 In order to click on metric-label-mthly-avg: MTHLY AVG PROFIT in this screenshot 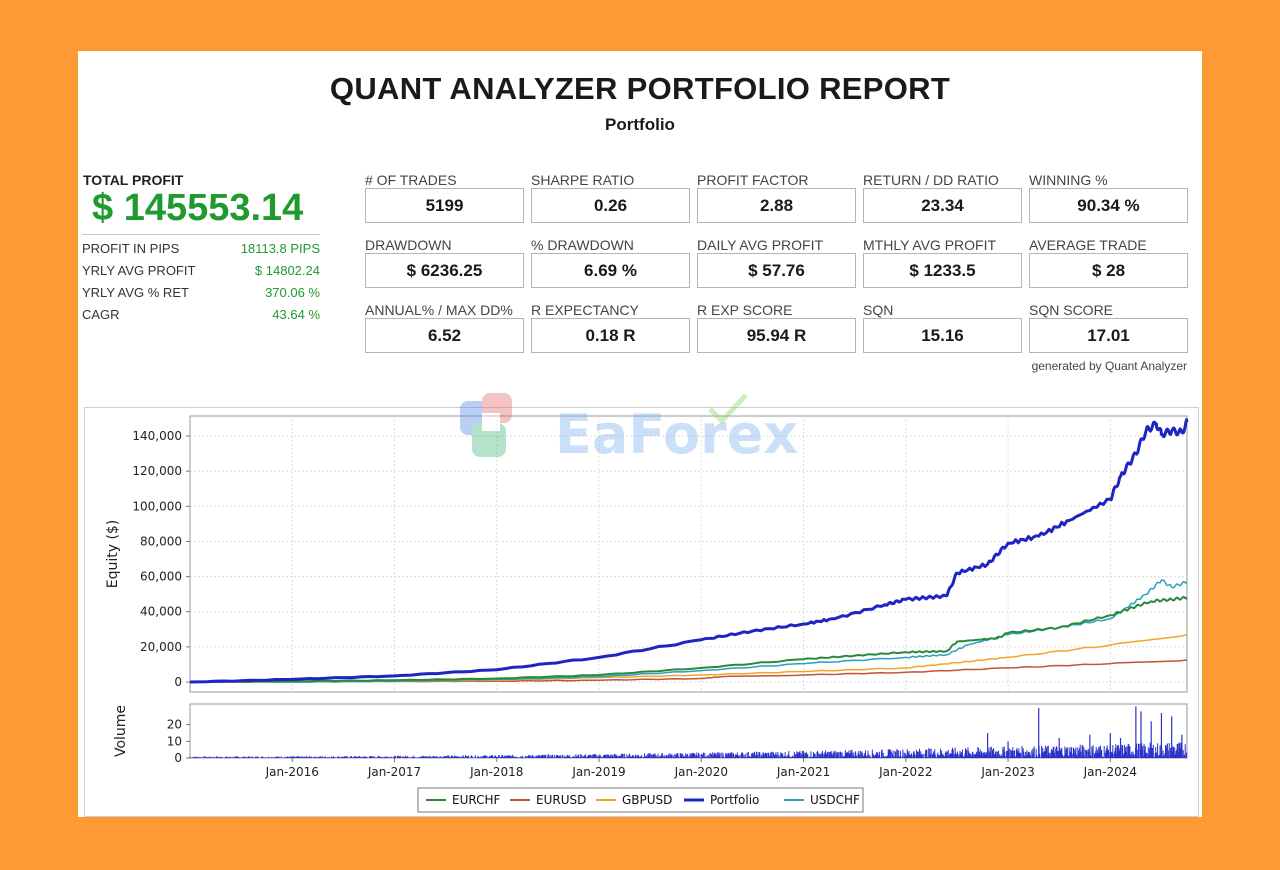, I will do `click(930, 245)`.